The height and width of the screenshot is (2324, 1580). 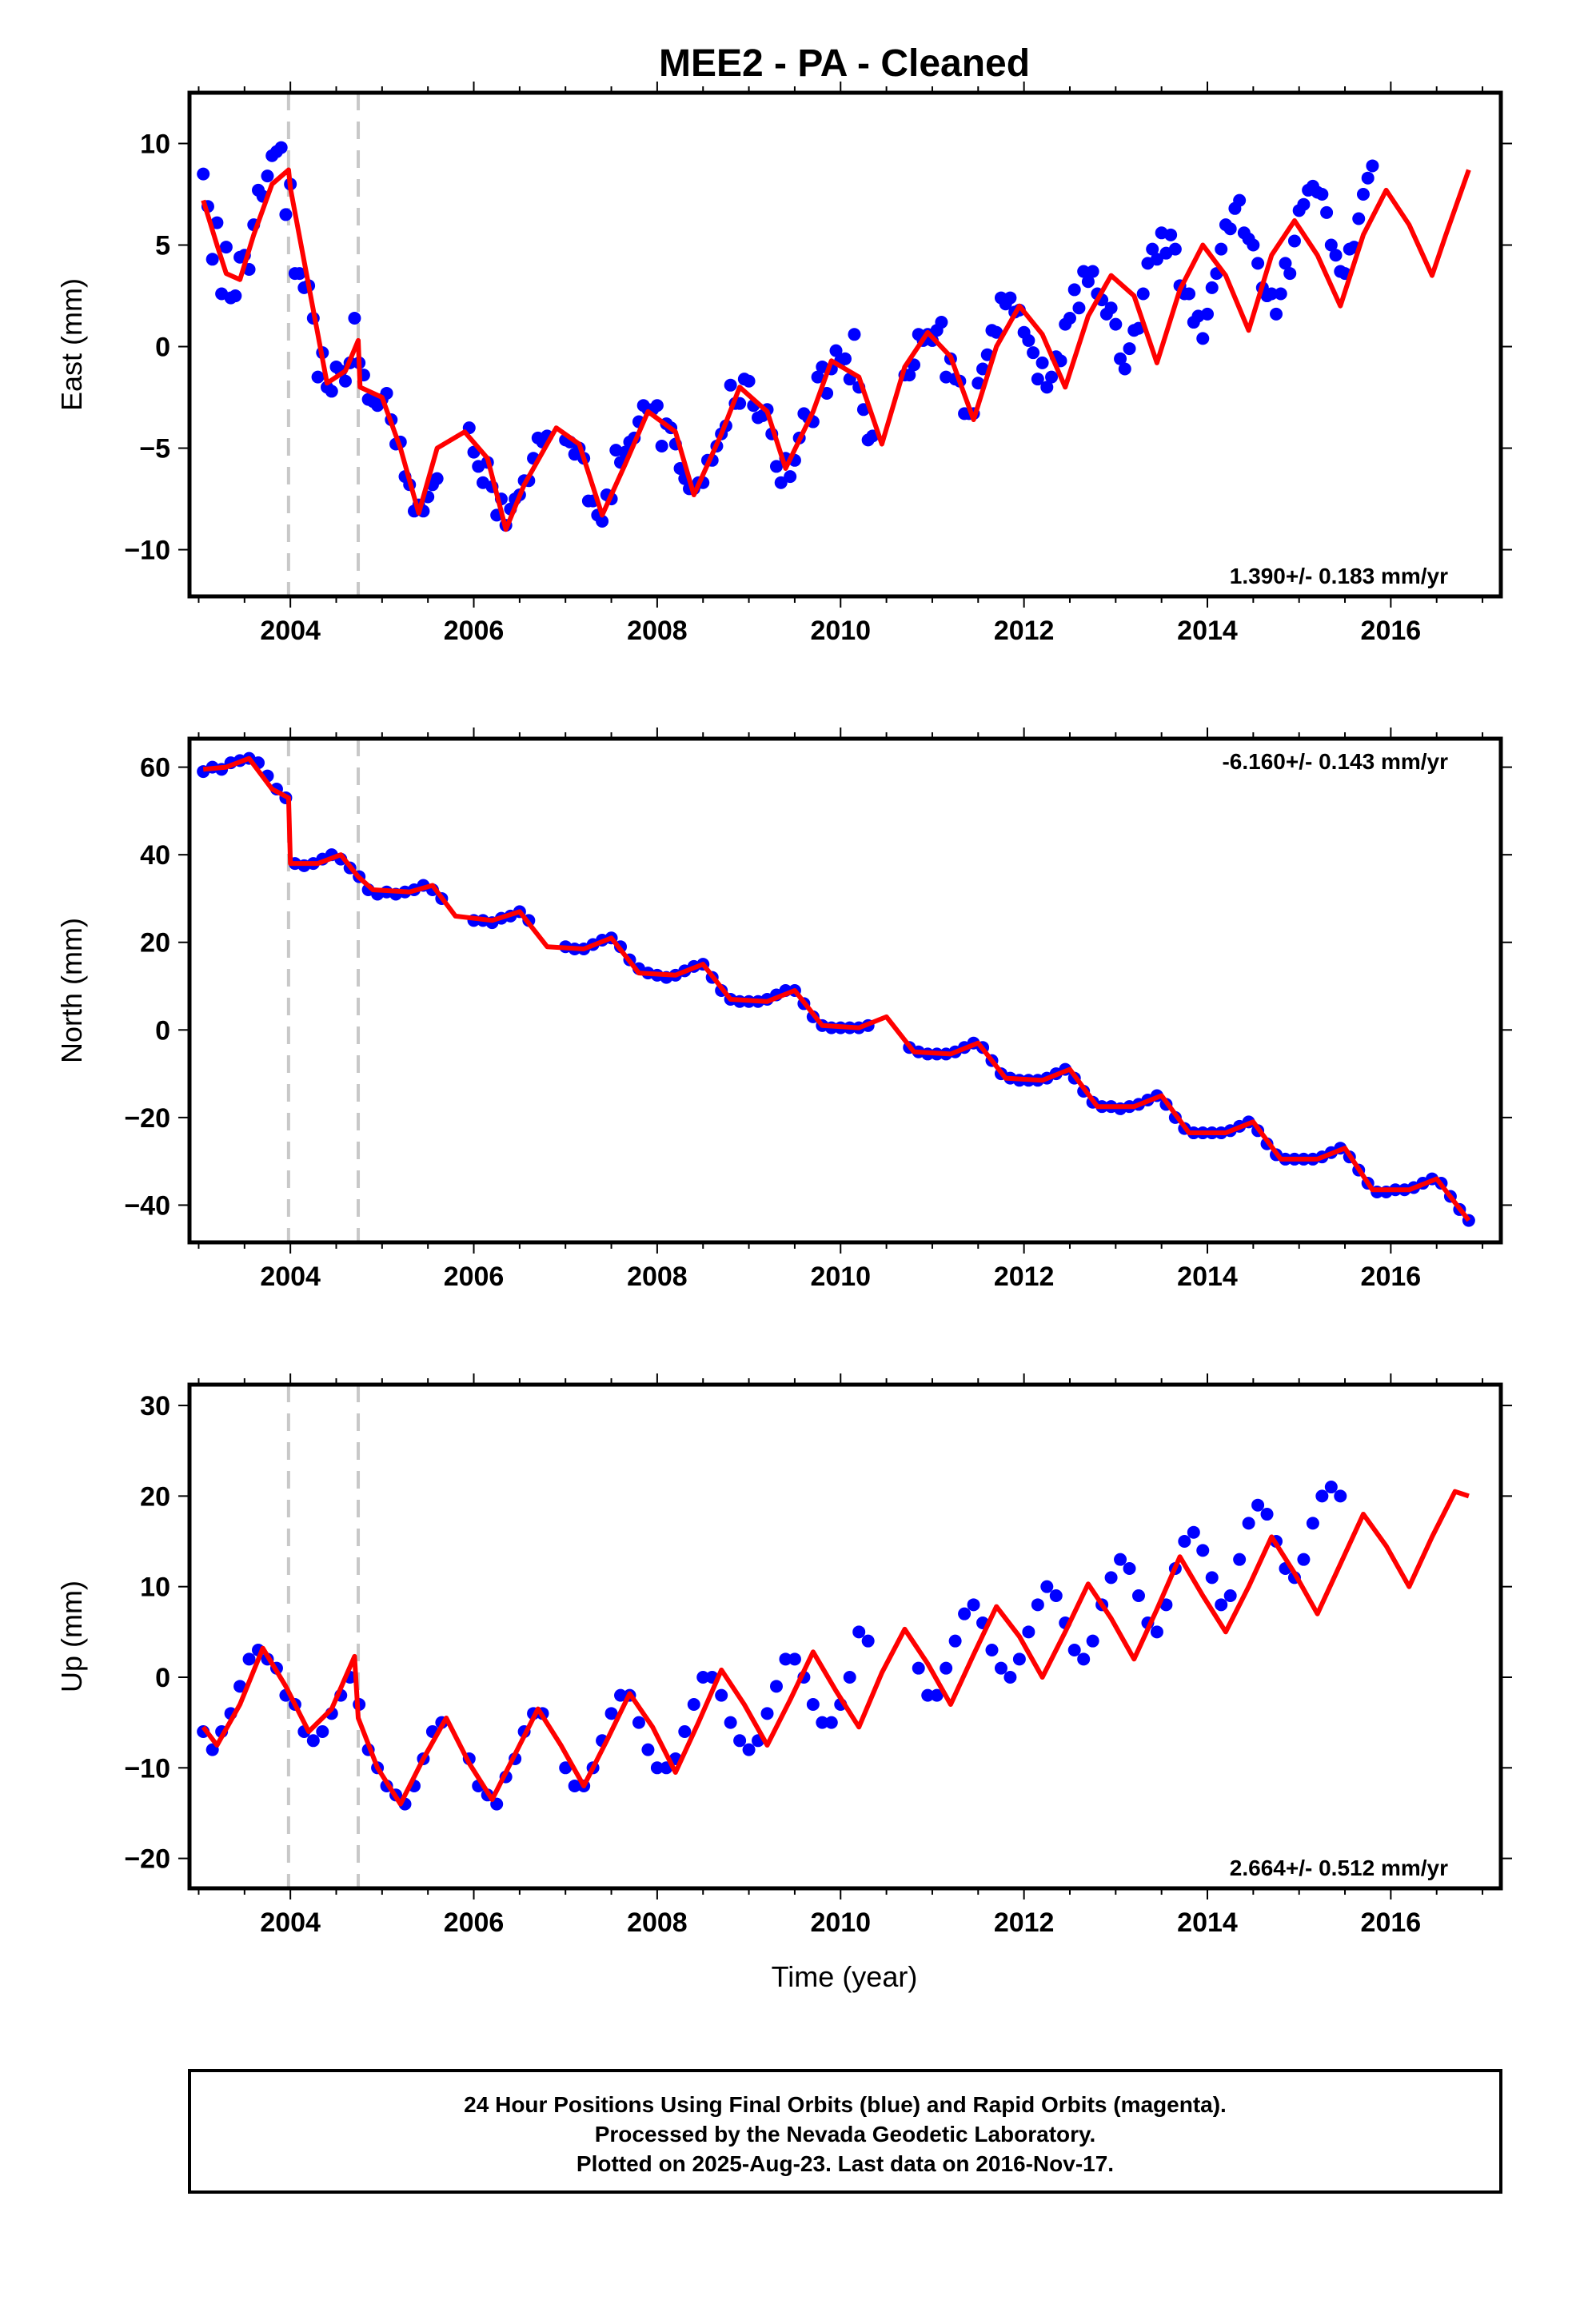 What do you see at coordinates (72, 345) in the screenshot?
I see `y-axis-label: East (mm)` at bounding box center [72, 345].